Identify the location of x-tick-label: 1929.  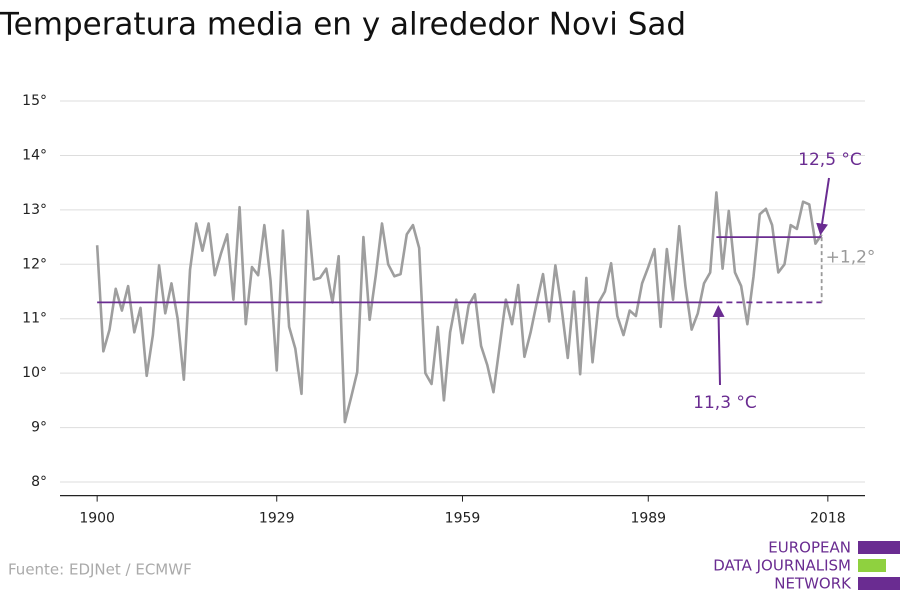
(277, 519).